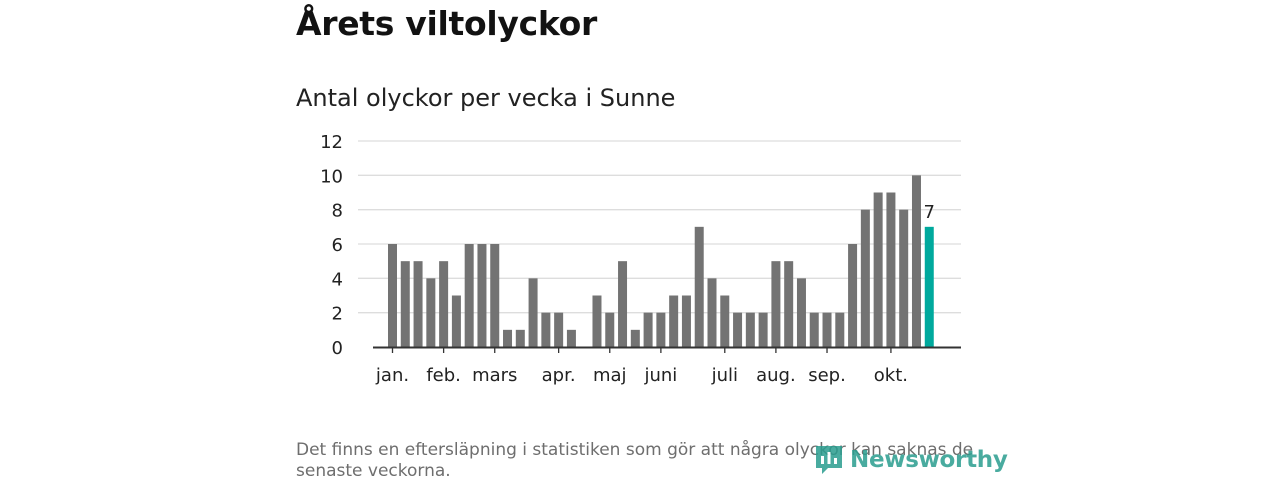  What do you see at coordinates (891, 375) in the screenshot?
I see `x-tick-label: okt.` at bounding box center [891, 375].